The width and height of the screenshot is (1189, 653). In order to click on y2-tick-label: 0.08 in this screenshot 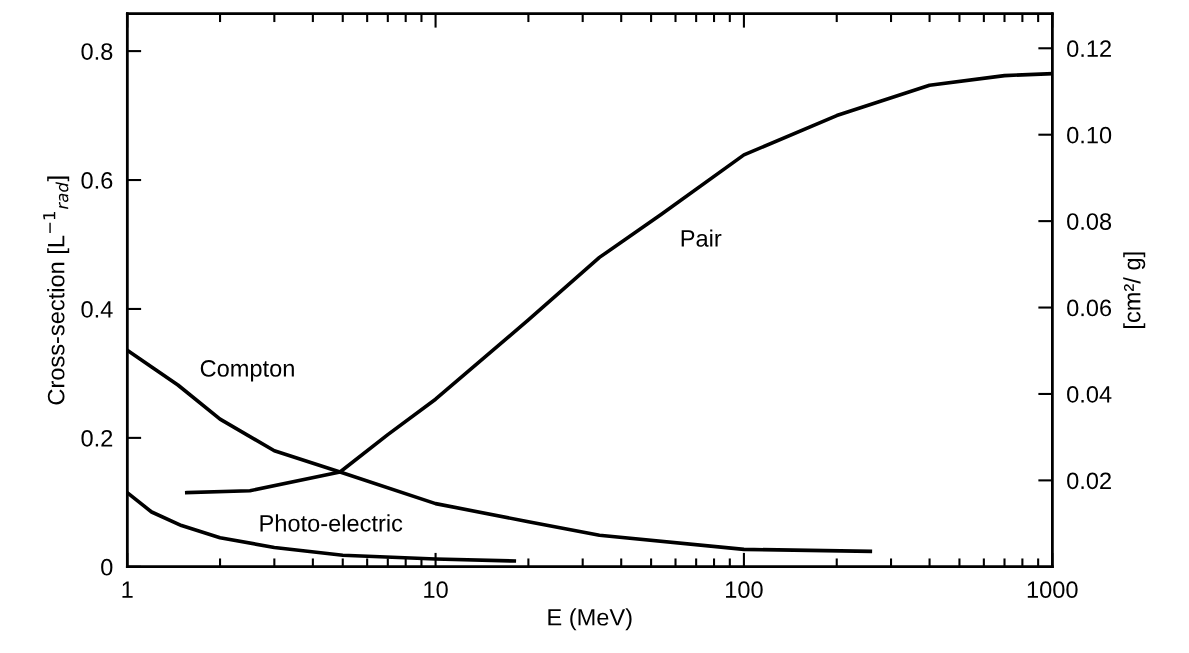, I will do `click(1089, 221)`.